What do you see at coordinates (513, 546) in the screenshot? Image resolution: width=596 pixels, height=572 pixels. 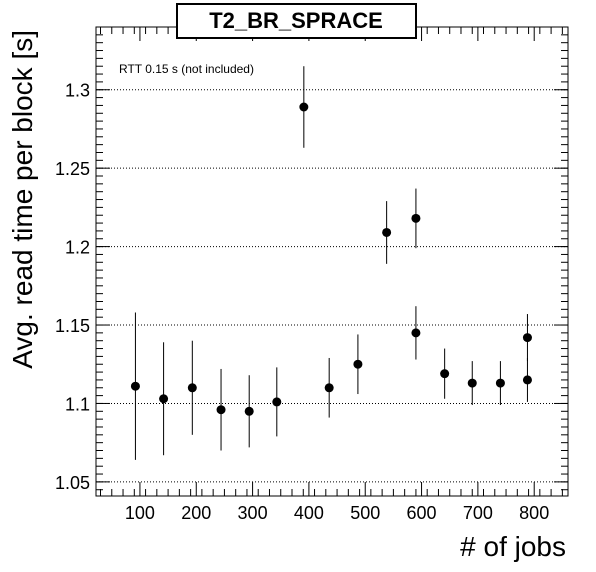 I see `x-axis-label: # of jobs` at bounding box center [513, 546].